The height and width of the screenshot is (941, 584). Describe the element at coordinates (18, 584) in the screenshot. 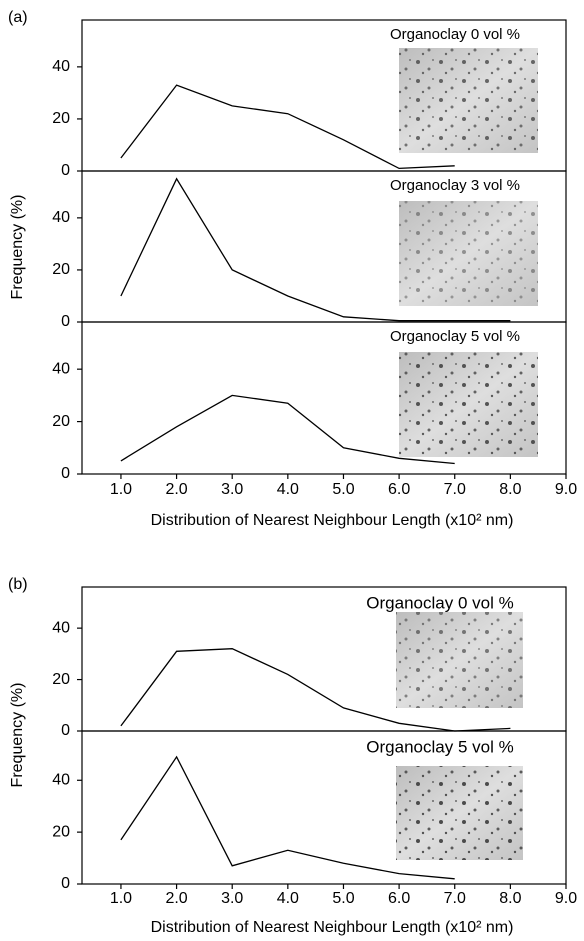

I see `panel-label: (b)` at that location.